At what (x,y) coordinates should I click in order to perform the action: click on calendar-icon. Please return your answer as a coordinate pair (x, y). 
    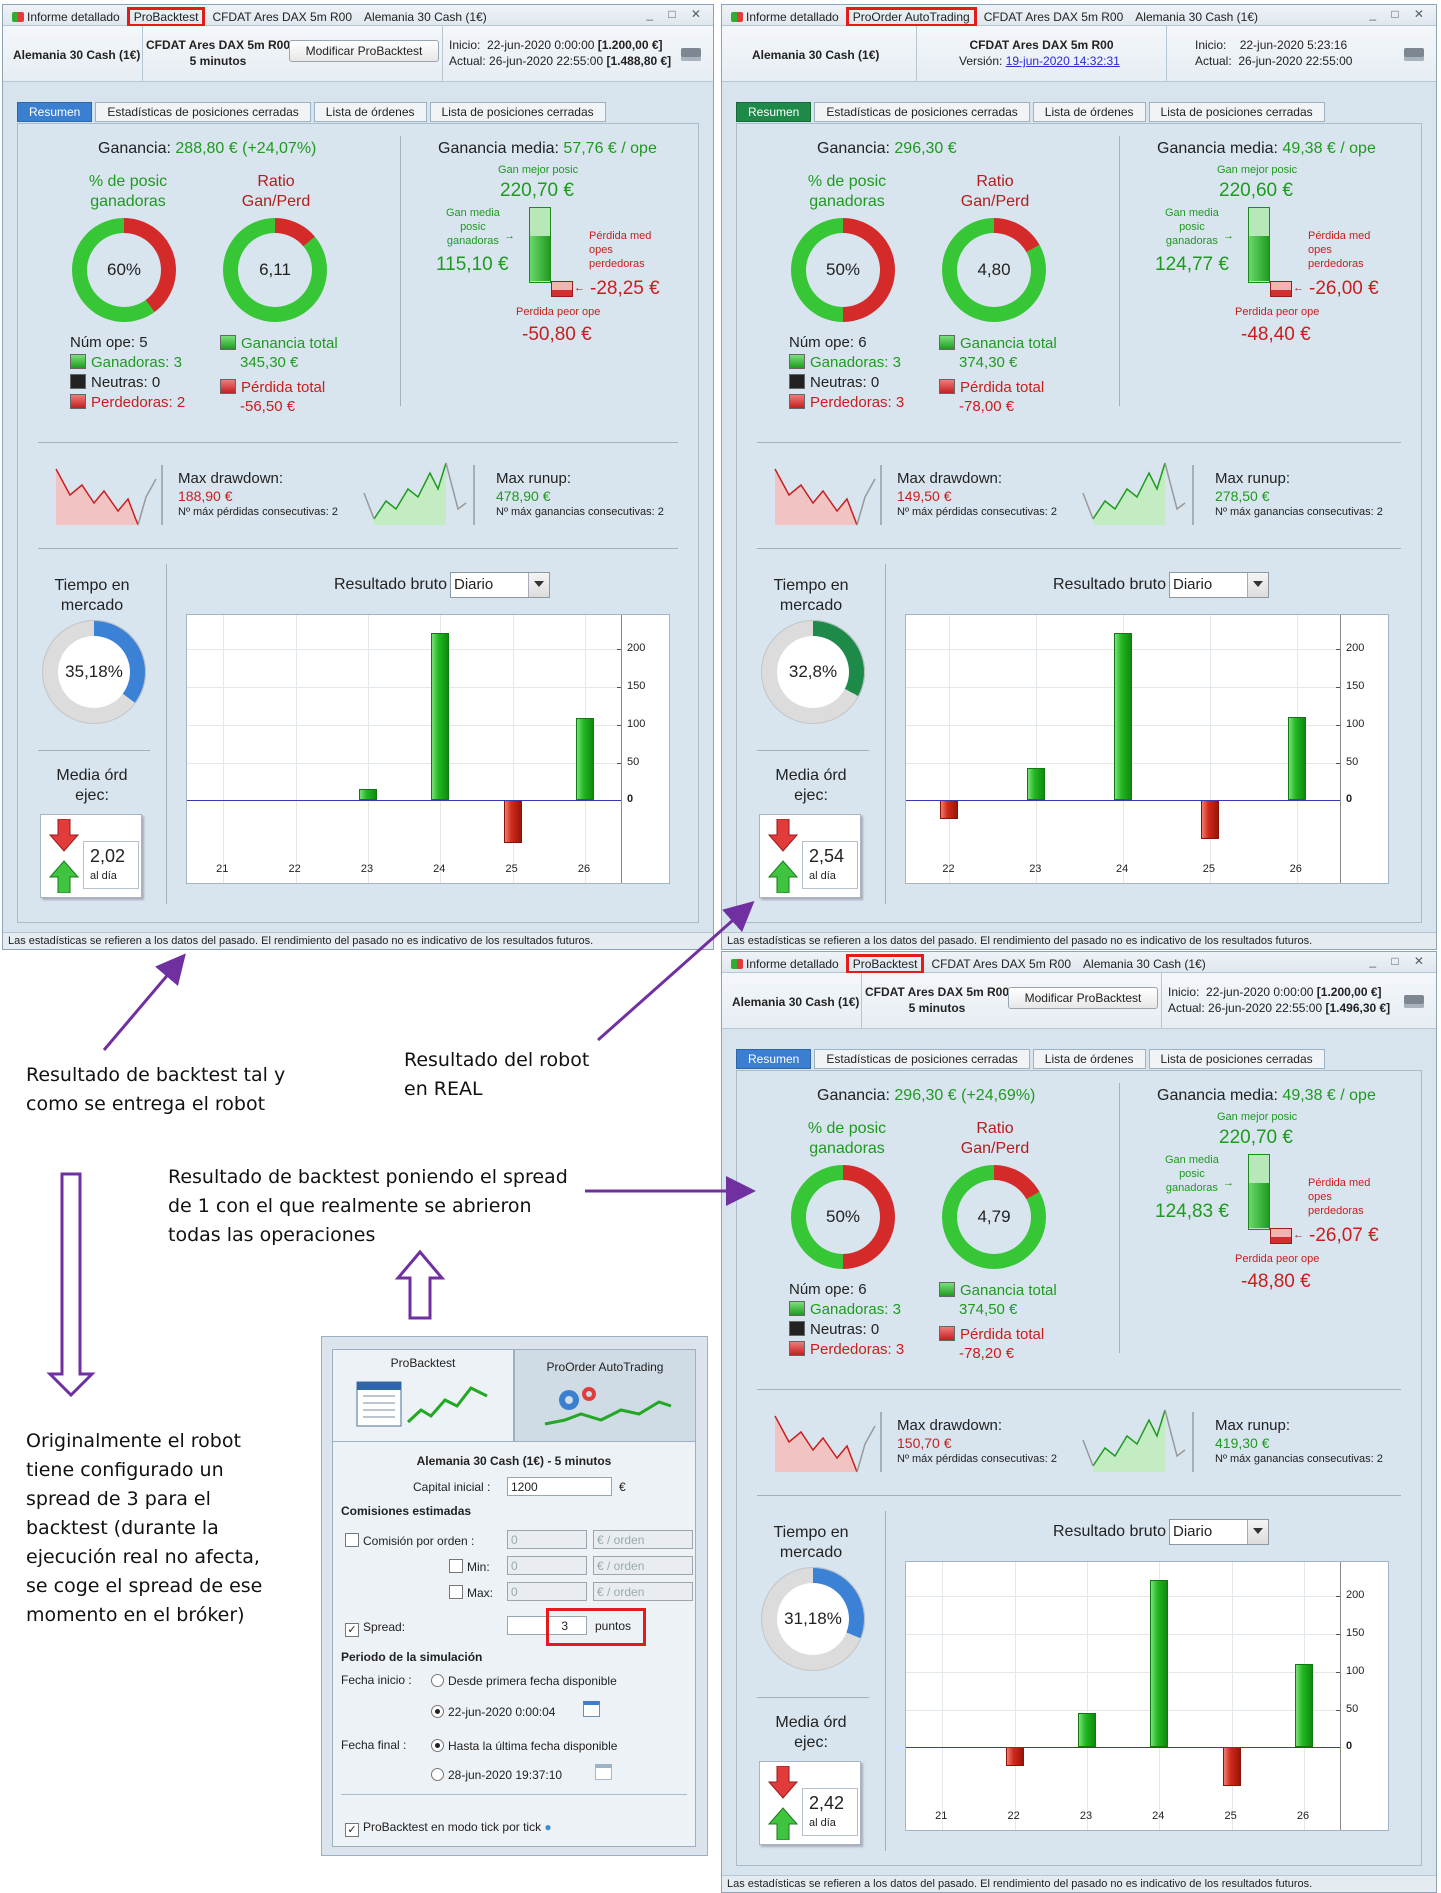
    Looking at the image, I should click on (591, 1709).